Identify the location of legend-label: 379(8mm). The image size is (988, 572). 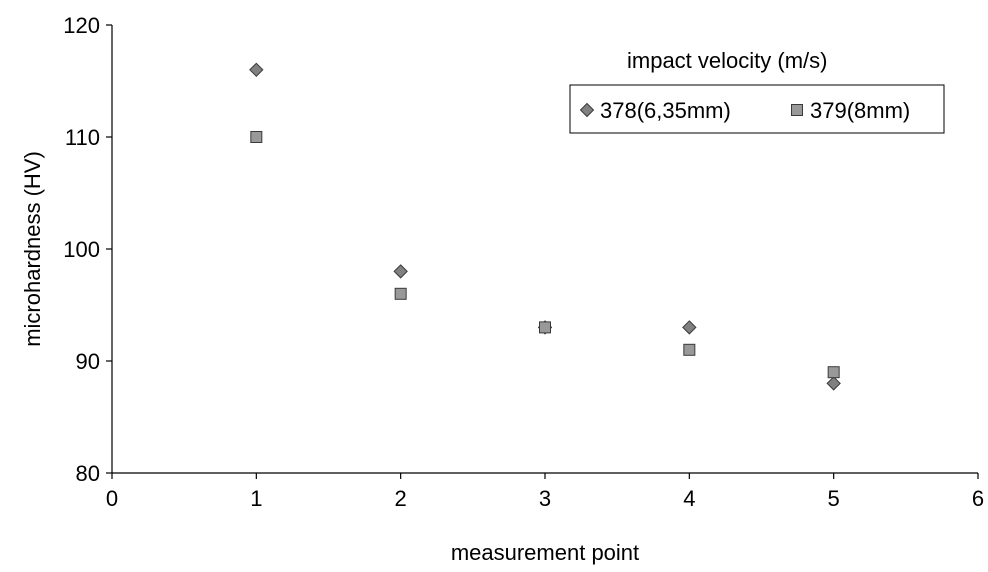
(860, 110).